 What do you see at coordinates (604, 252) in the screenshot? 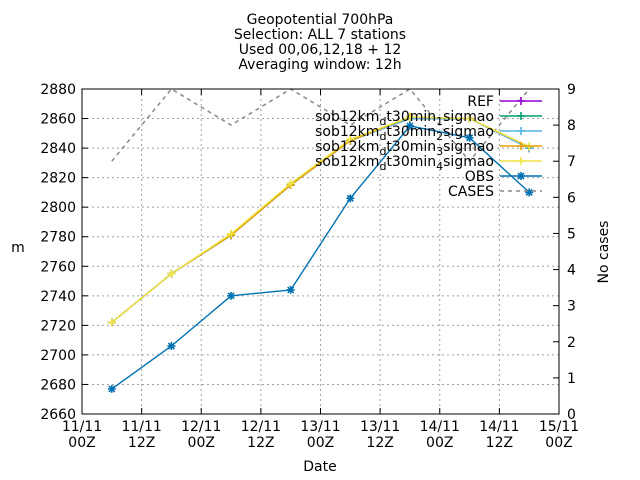
I see `y2-axis-label: No cases` at bounding box center [604, 252].